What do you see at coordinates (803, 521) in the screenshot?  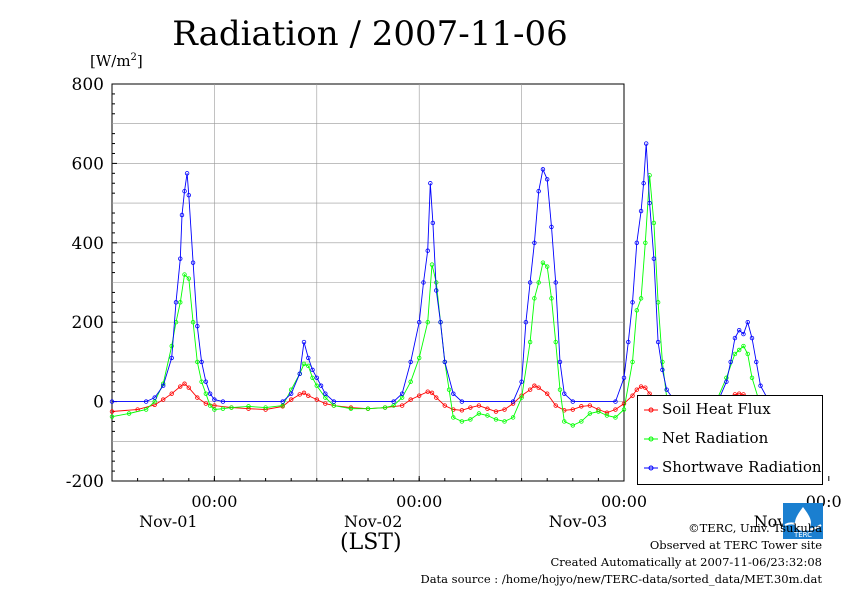 I see `terc-logo: TERC` at bounding box center [803, 521].